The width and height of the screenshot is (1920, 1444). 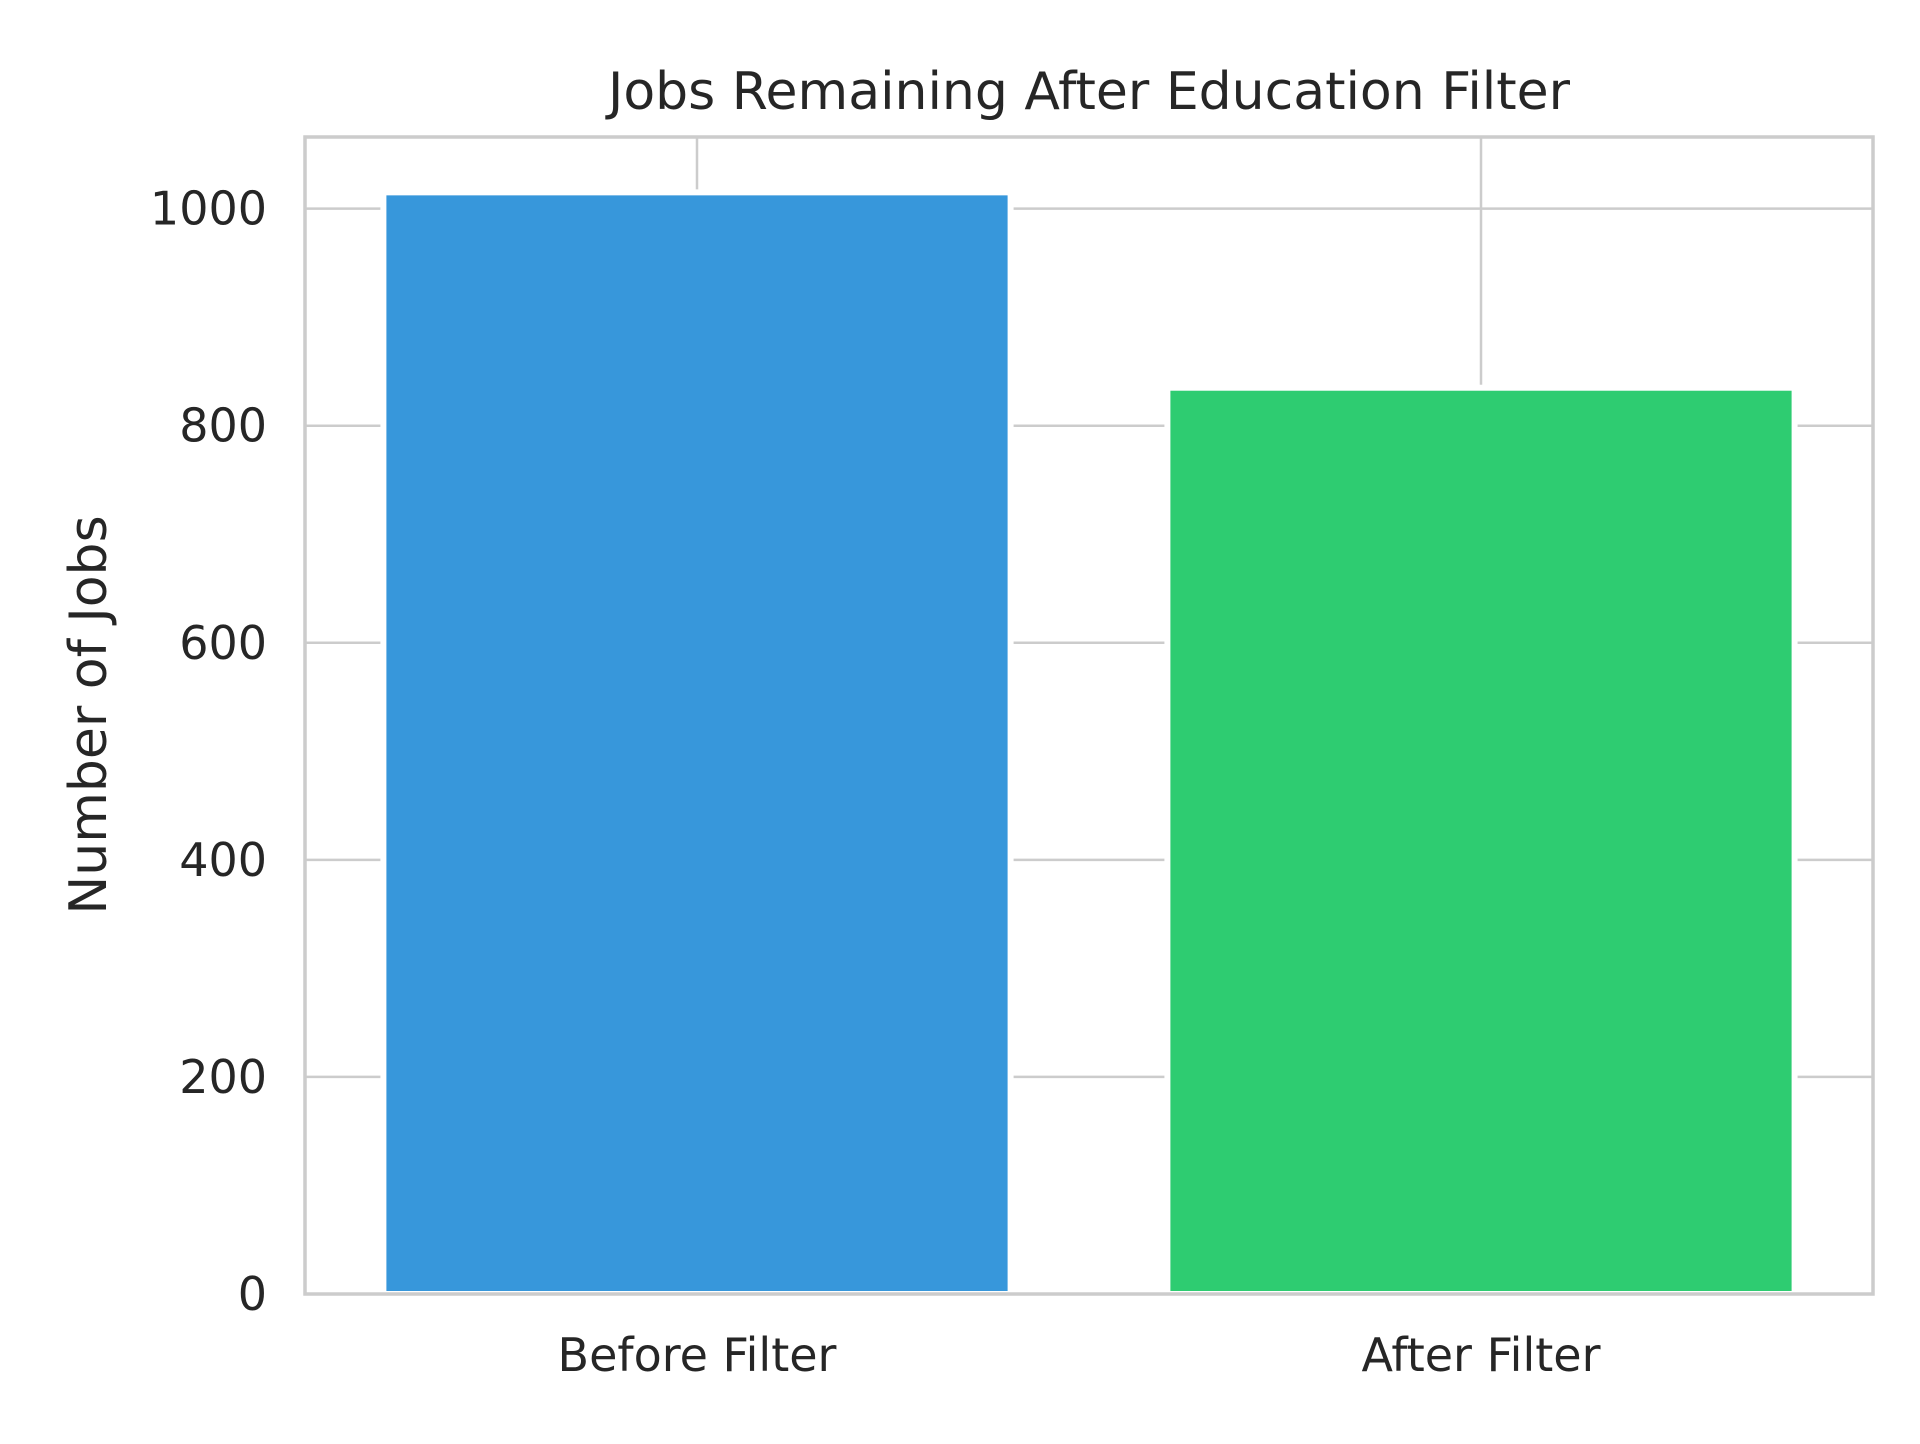 I want to click on y-tick-label: 1000, so click(x=208, y=209).